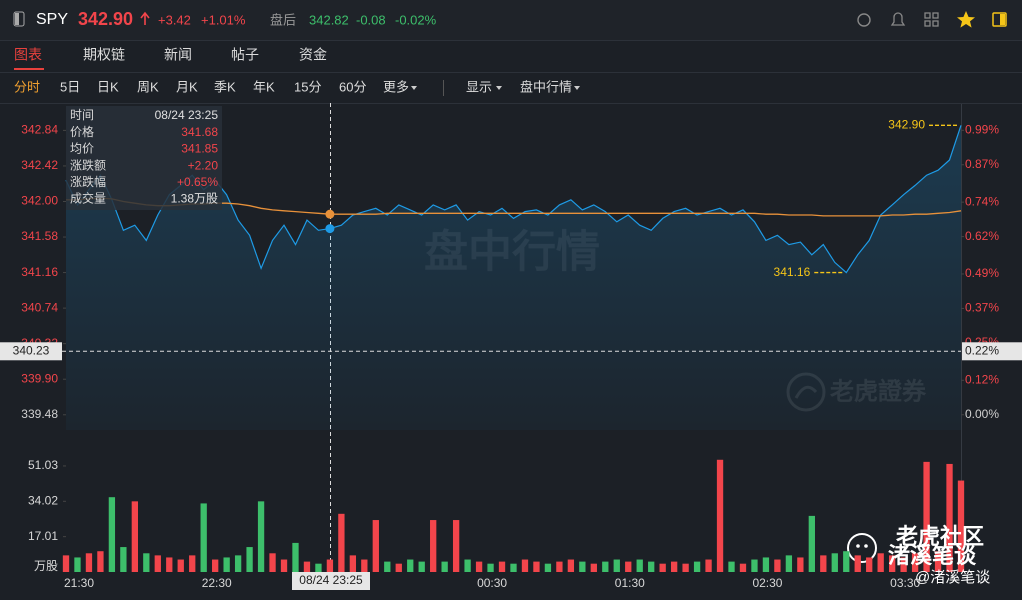  Describe the element at coordinates (46, 566) in the screenshot. I see `volume-unit: 万股` at that location.